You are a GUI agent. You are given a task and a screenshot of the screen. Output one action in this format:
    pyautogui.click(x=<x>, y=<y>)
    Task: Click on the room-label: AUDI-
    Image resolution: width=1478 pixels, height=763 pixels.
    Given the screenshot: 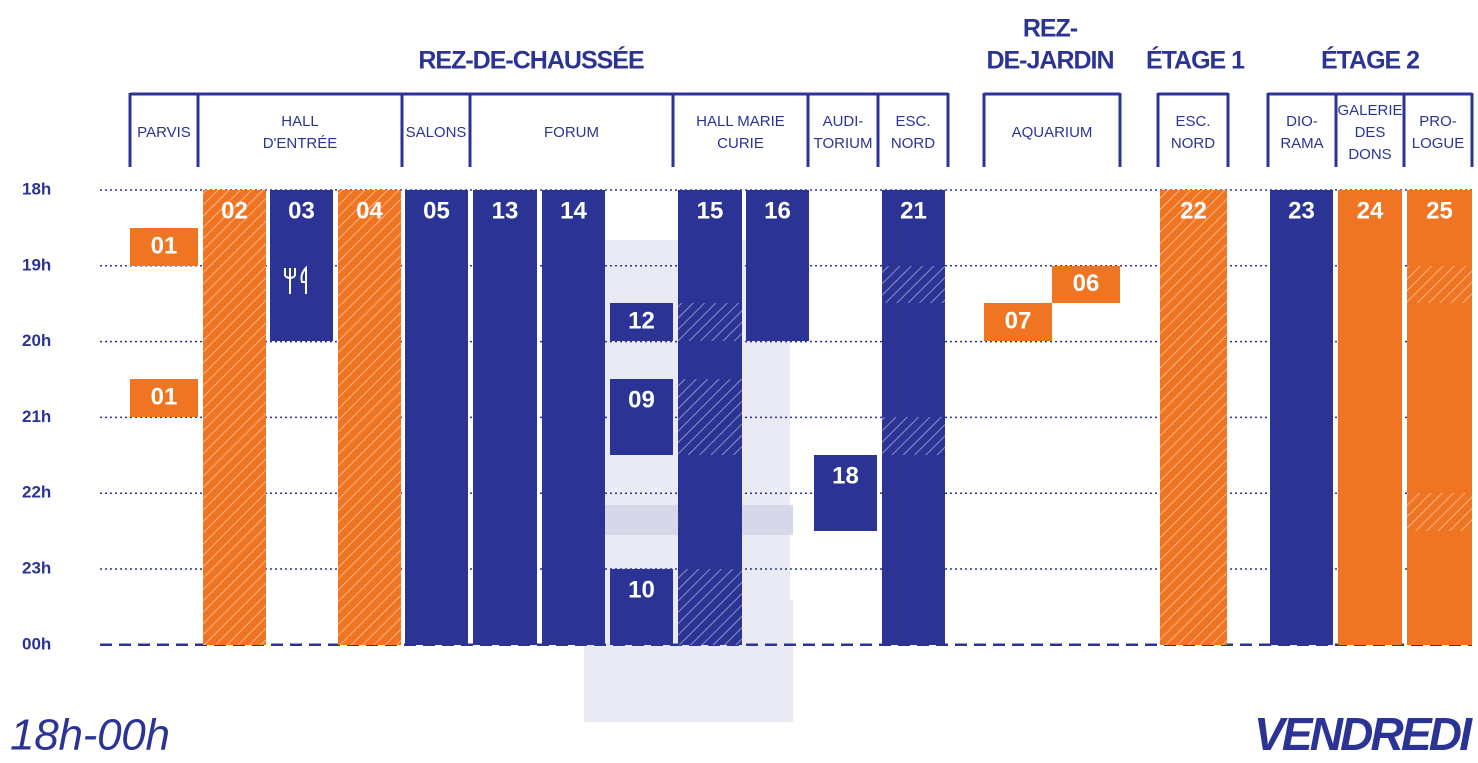 What is the action you would take?
    pyautogui.click(x=843, y=121)
    